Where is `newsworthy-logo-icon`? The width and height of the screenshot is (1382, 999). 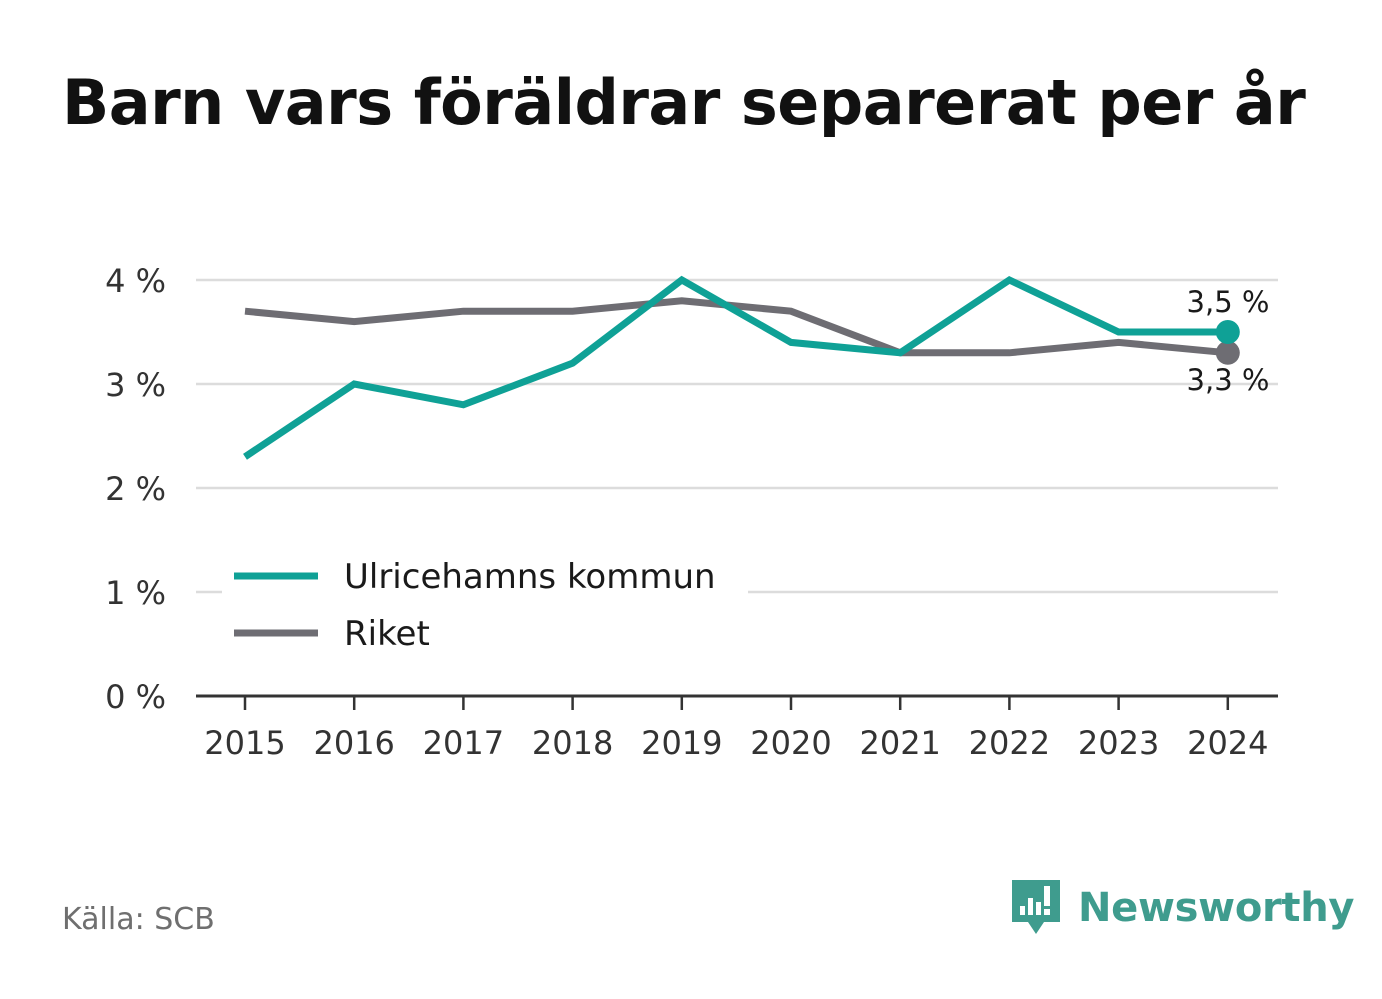 newsworthy-logo-icon is located at coordinates (1036, 907).